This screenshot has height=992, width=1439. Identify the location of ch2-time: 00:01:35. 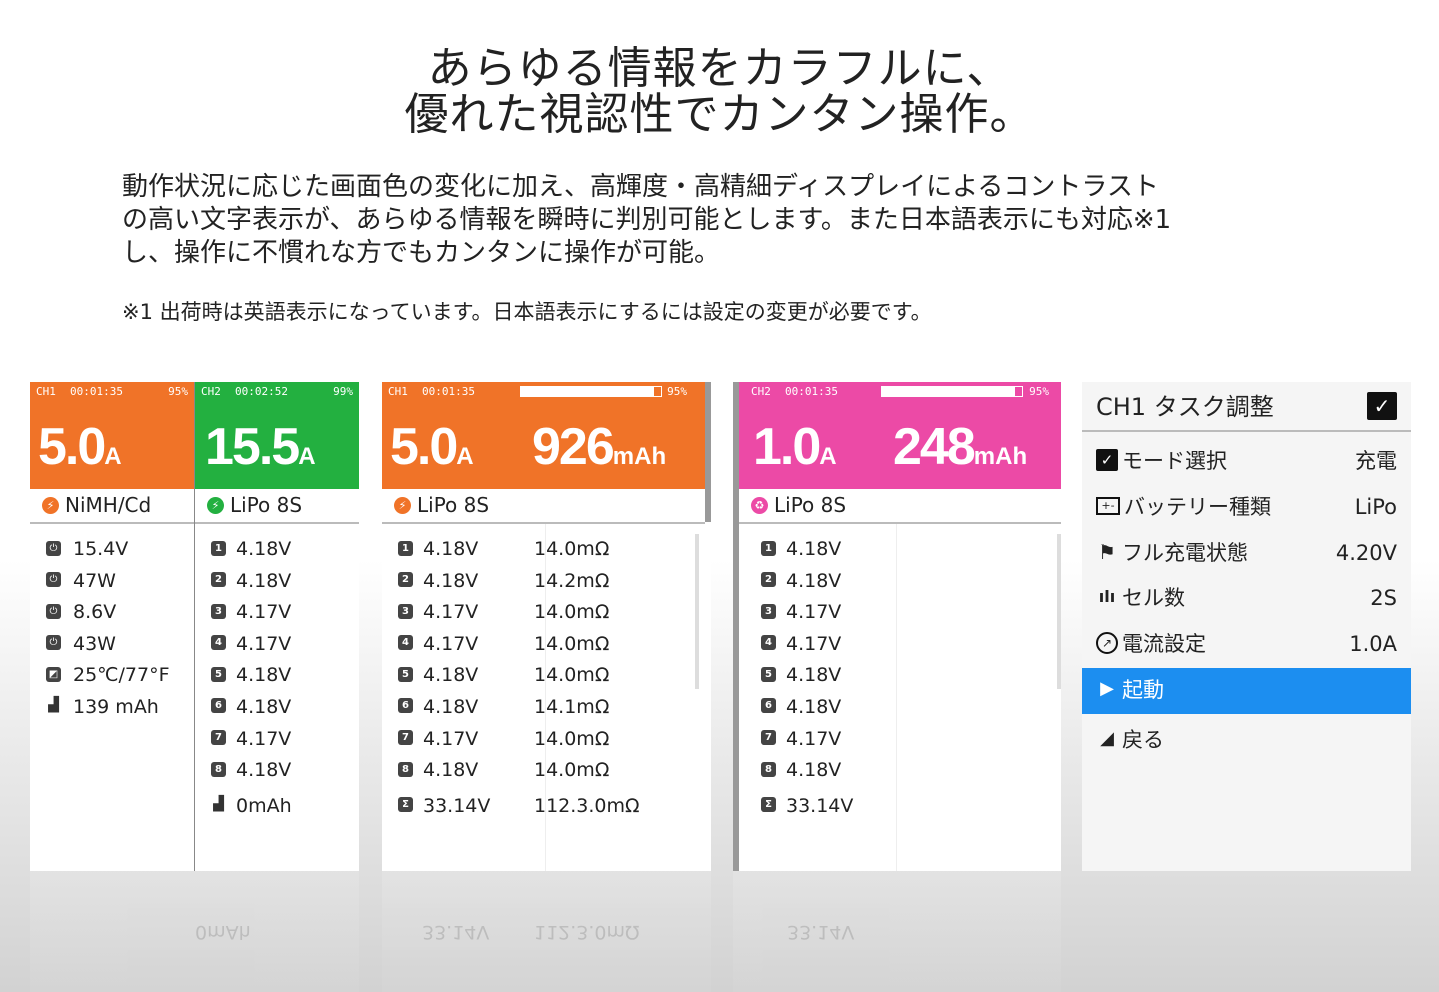
(811, 391).